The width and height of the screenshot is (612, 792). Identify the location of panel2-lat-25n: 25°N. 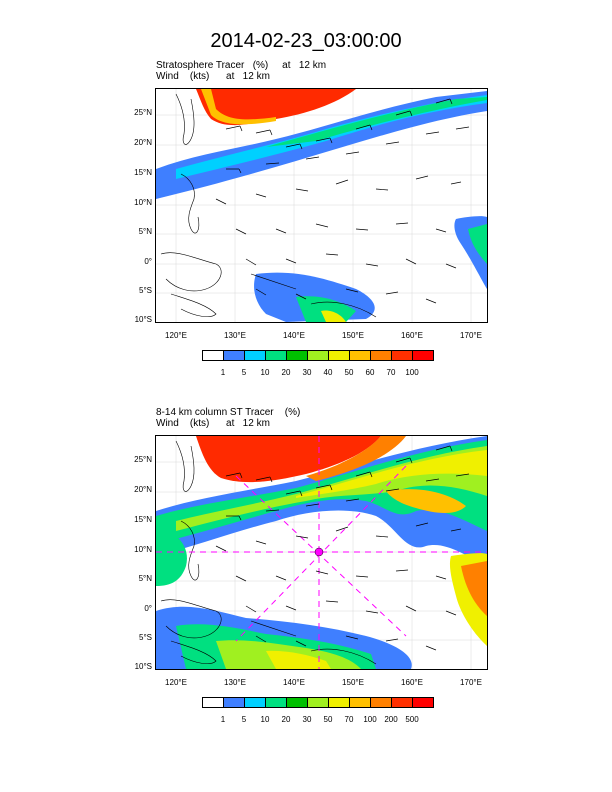
(143, 459).